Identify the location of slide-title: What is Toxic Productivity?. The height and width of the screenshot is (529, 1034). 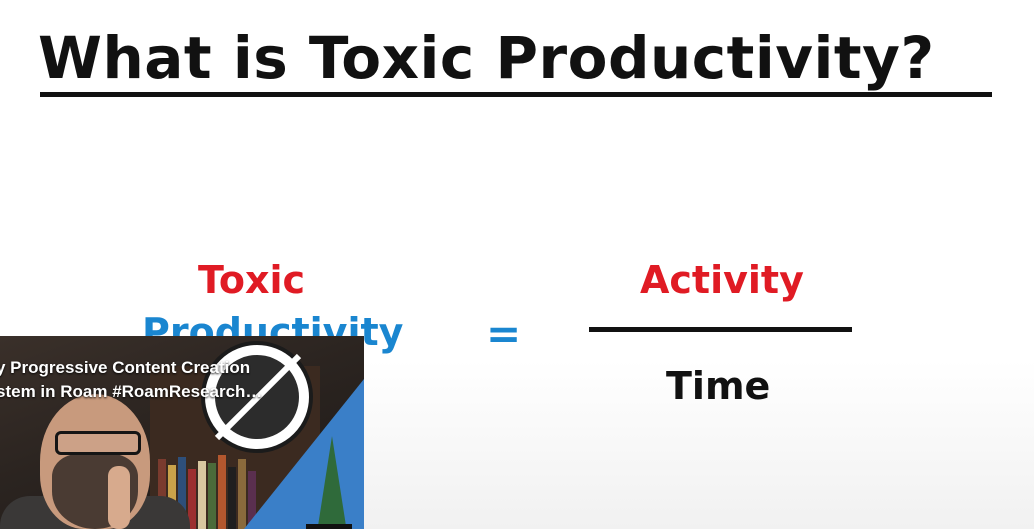
(486, 58).